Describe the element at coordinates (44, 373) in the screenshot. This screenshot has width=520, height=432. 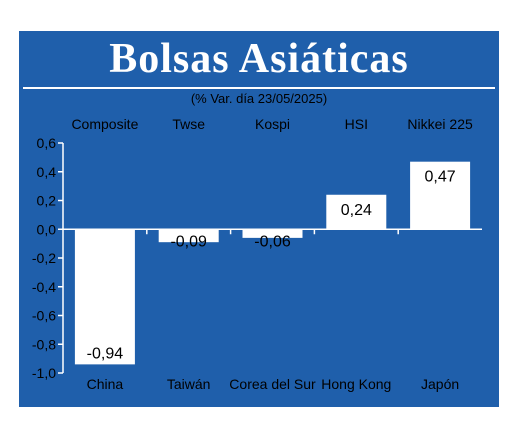
I see `y-tick-label: -1,0` at that location.